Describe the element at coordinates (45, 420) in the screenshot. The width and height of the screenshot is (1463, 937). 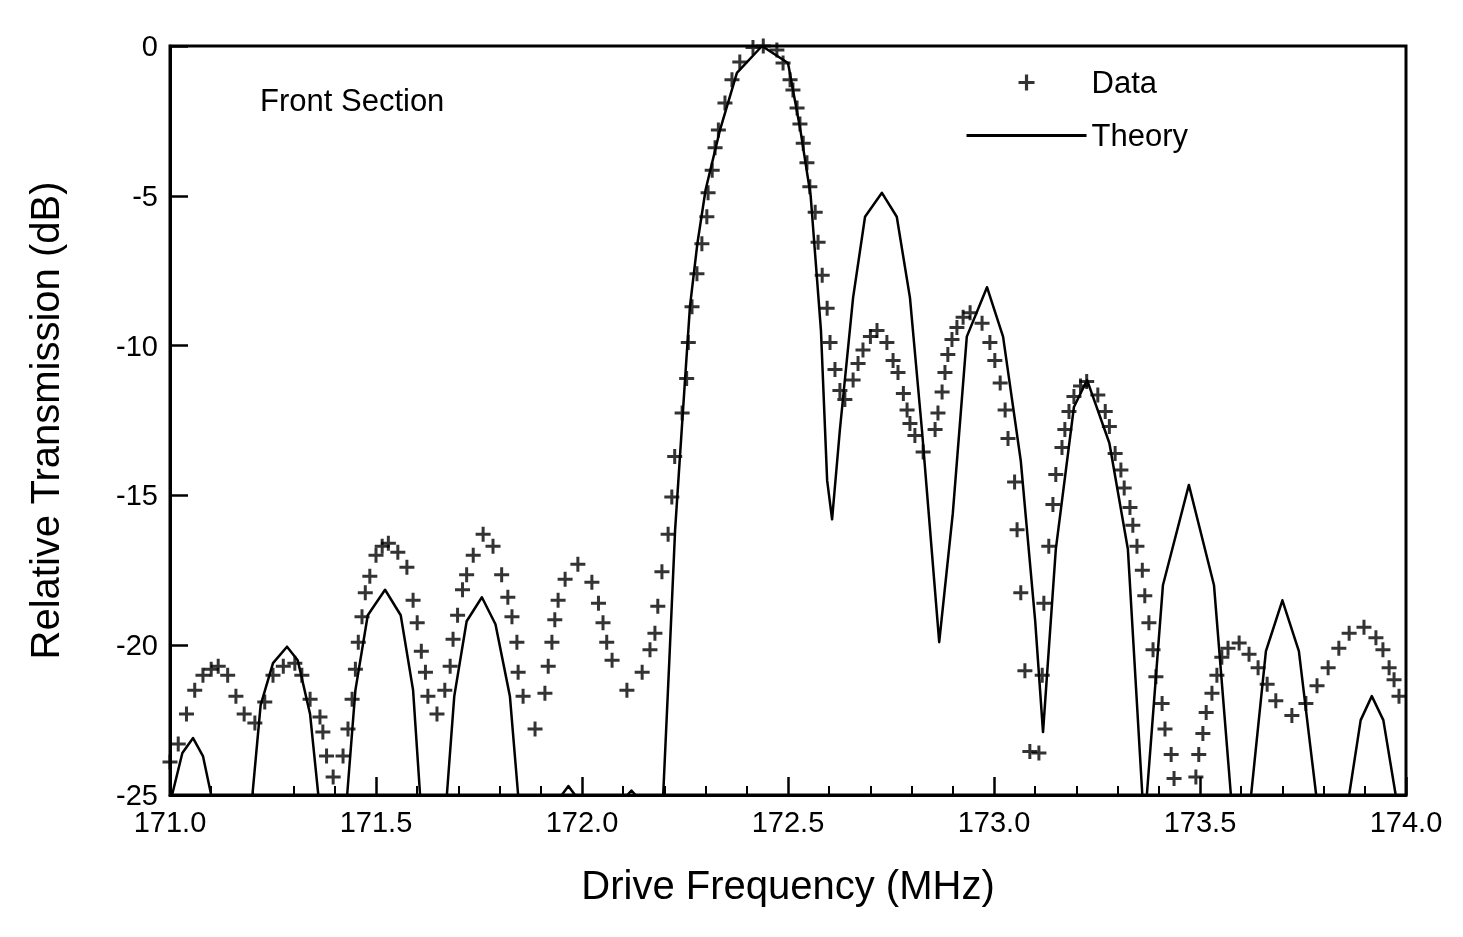
I see `y-axis-title: Relative Transmission (dB)` at that location.